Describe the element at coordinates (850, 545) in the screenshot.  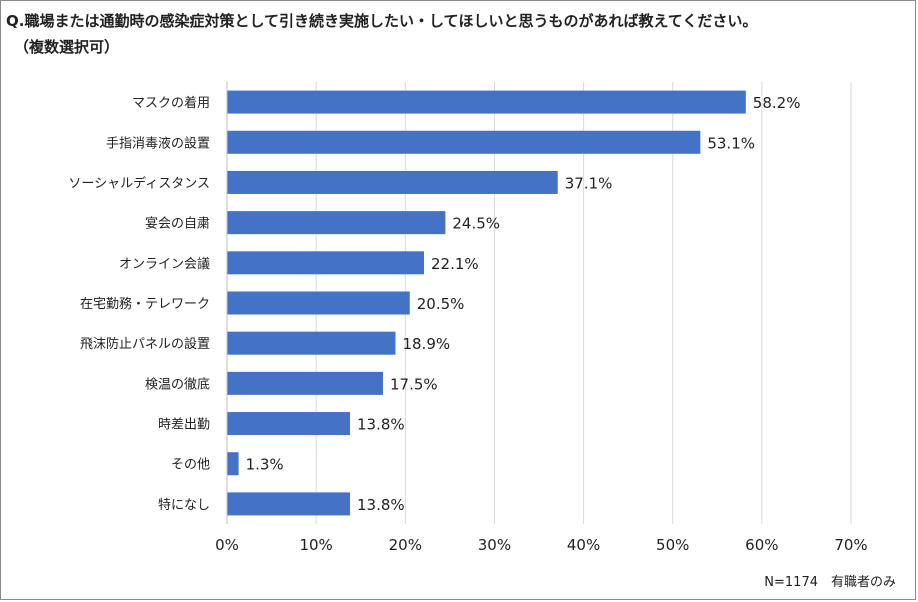
I see `x-tick-label: 70%` at that location.